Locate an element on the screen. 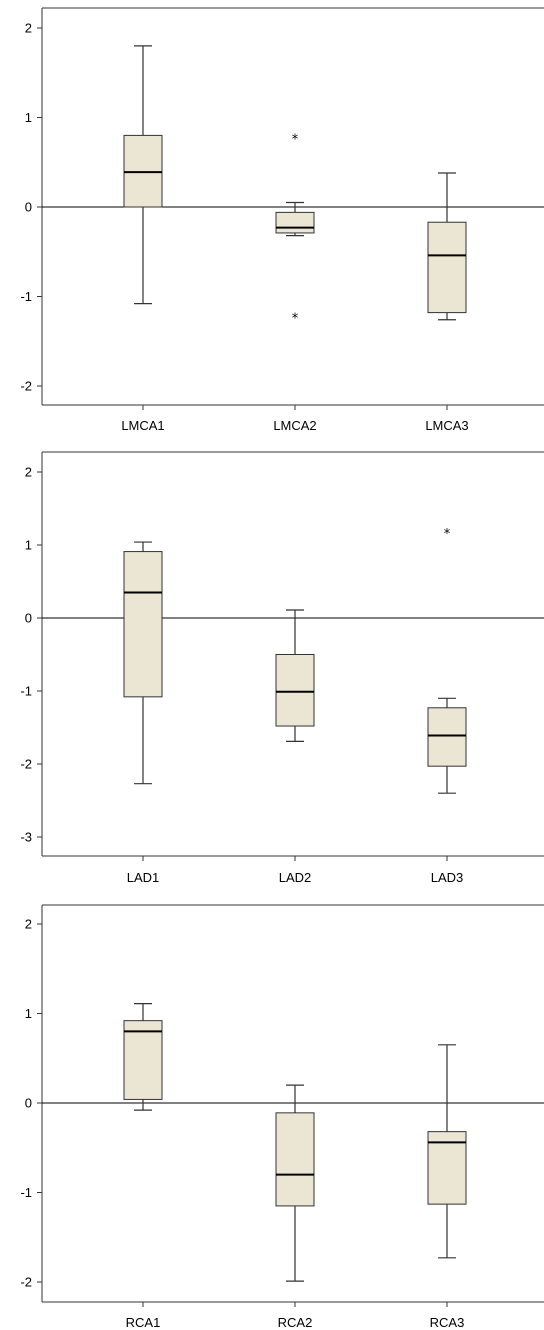 The image size is (544, 1330). y-tick-label: -3 is located at coordinates (26, 837).